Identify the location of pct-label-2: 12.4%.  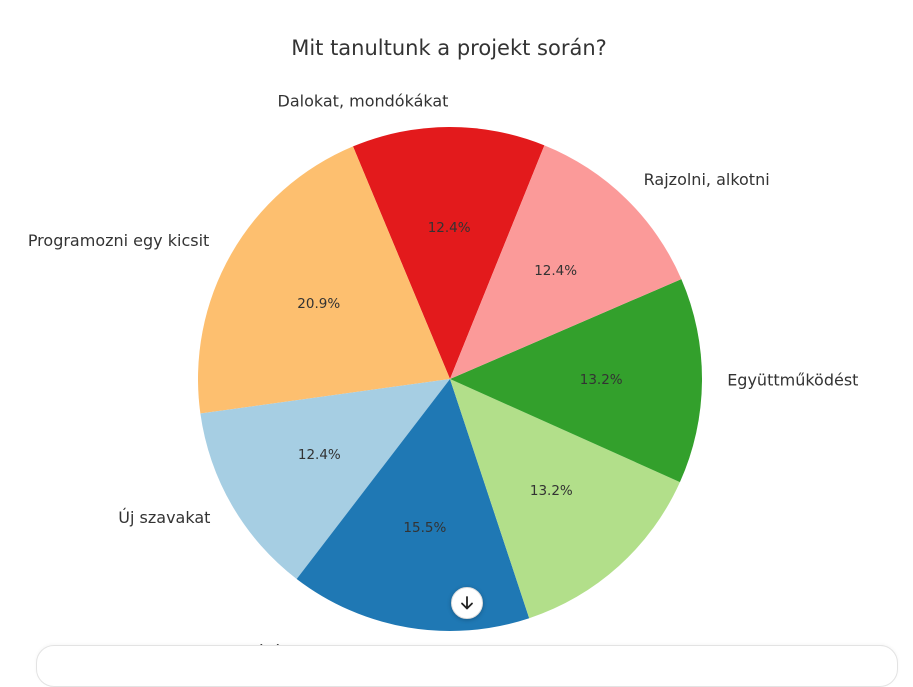
(319, 455).